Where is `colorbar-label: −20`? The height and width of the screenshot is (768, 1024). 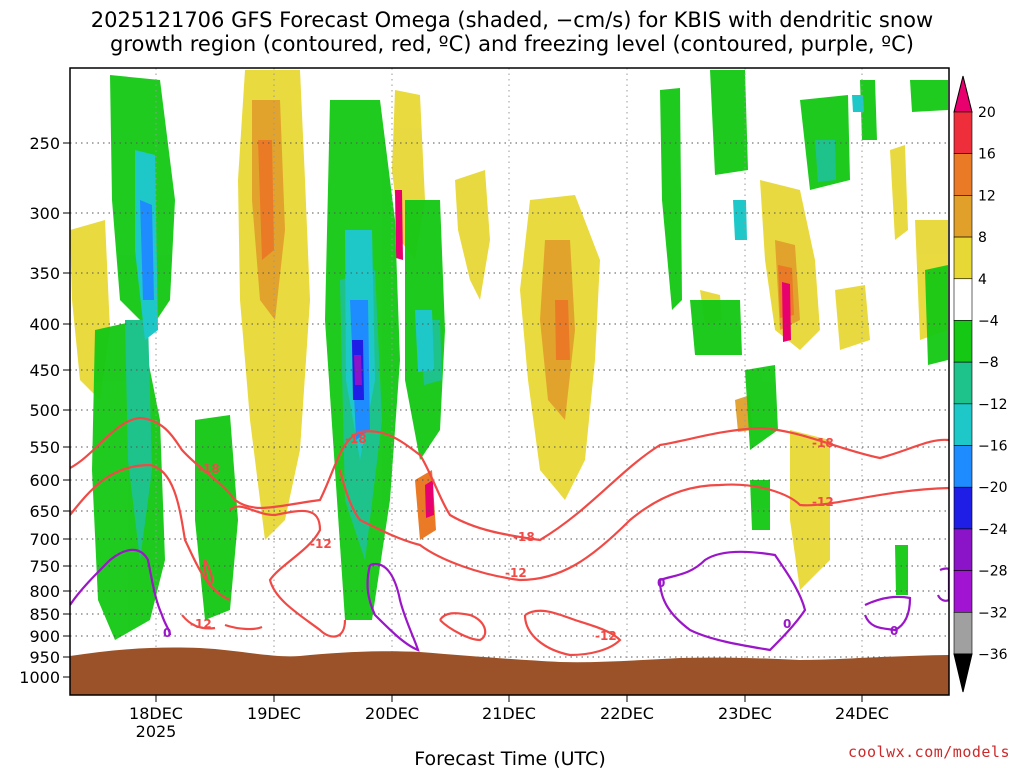 colorbar-label: −20 is located at coordinates (993, 488).